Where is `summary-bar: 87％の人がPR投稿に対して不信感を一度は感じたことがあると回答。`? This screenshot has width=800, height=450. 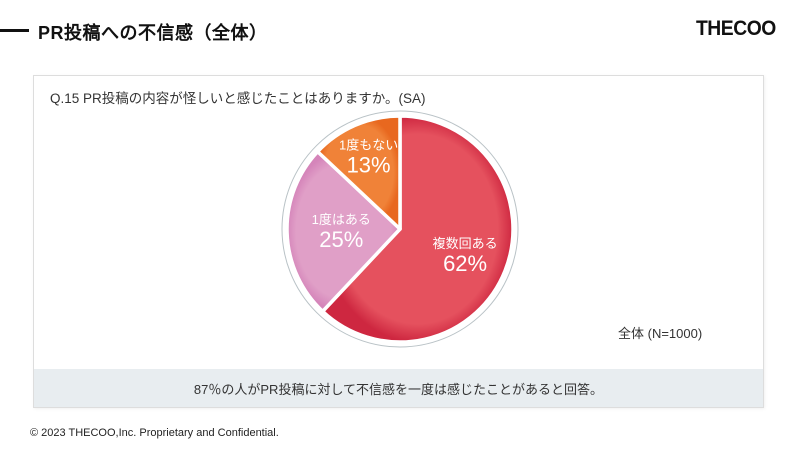 summary-bar: 87％の人がPR投稿に対して不信感を一度は感じたことがあると回答。 is located at coordinates (398, 388).